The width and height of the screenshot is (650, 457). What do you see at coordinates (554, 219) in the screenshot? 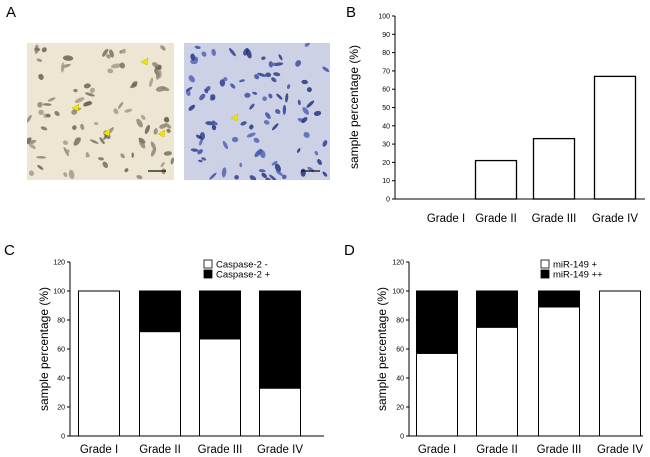
I see `category-label: Grade III` at bounding box center [554, 219].